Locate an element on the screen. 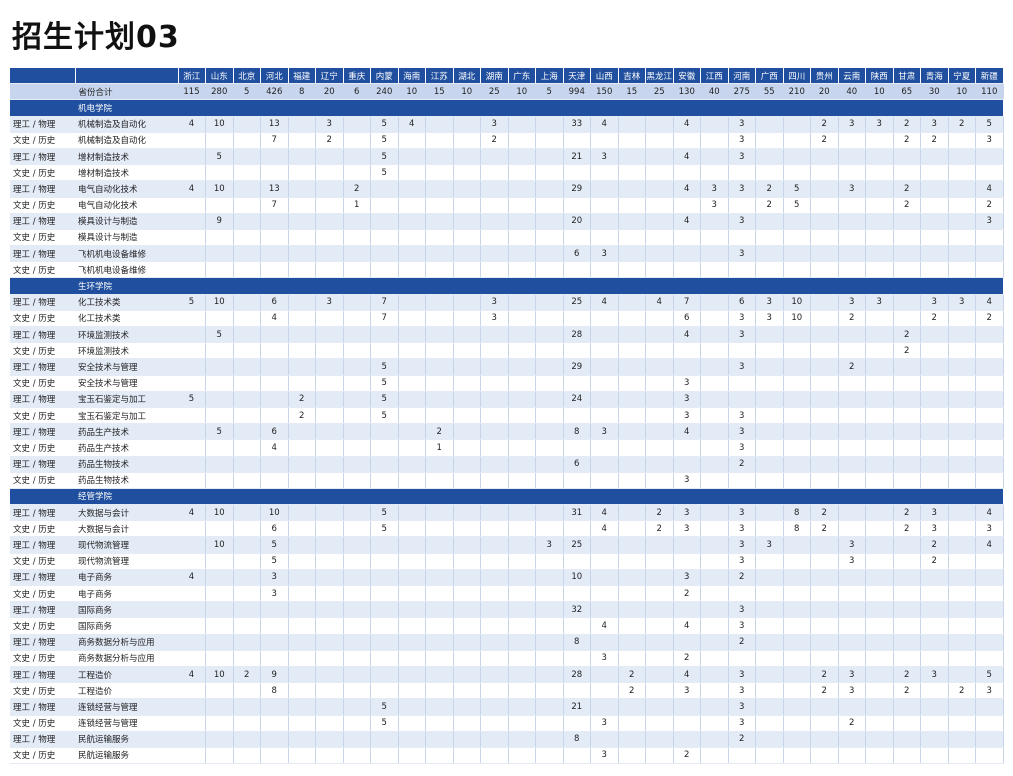 This screenshot has width=1013, height=776. table-row: 理工 / 物理 机械制造及自动化 4 10 13 3 5 4 3 33 4 4 3 2 3 3 2 3 2 5 is located at coordinates (507, 124).